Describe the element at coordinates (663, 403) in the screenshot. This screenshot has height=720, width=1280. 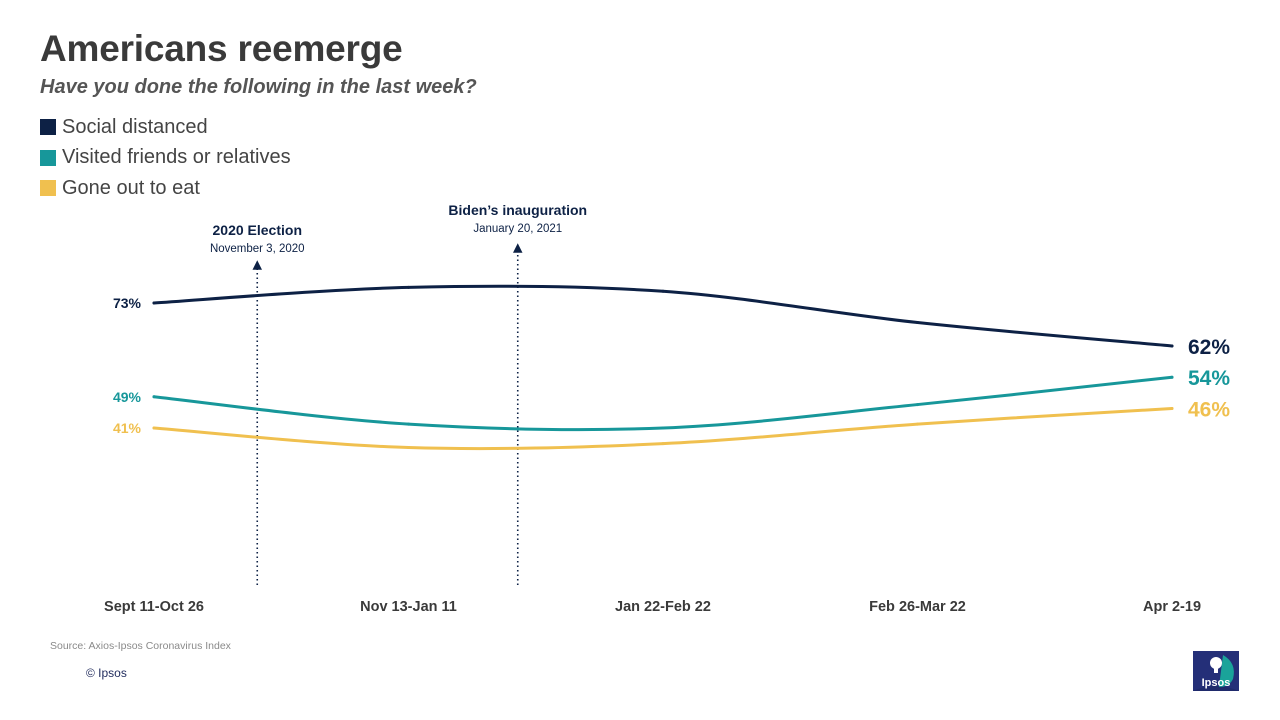
I see `series-line-visited-friends-or-relatives` at that location.